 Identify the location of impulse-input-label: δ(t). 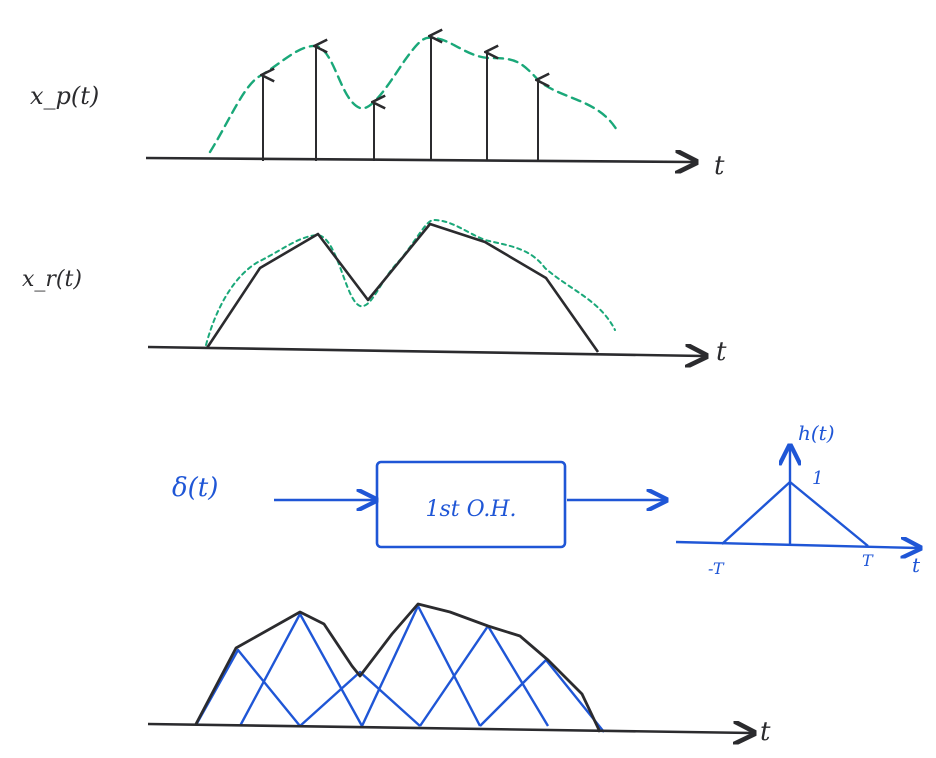
(195, 488).